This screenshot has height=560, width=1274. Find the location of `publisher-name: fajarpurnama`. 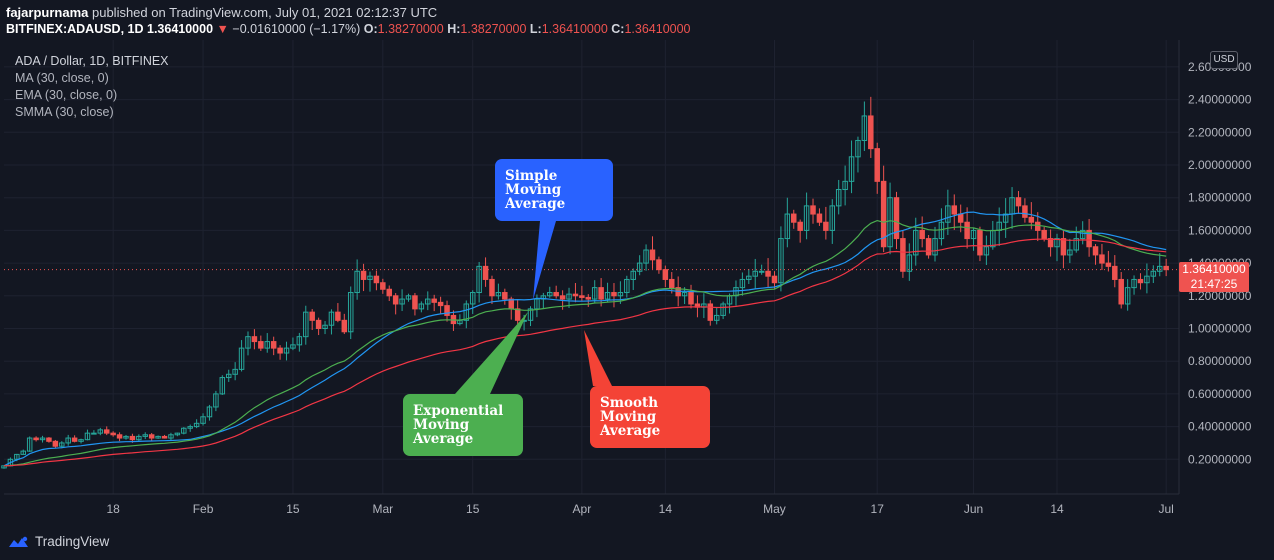

publisher-name: fajarpurnama is located at coordinates (47, 12).